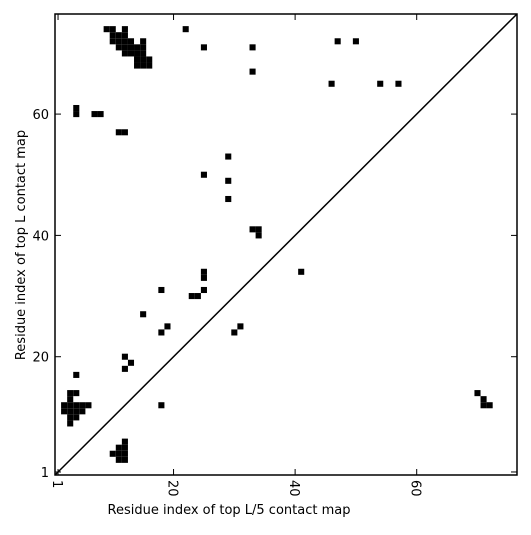  Describe the element at coordinates (40, 236) in the screenshot. I see `y-tick-label: 40` at that location.